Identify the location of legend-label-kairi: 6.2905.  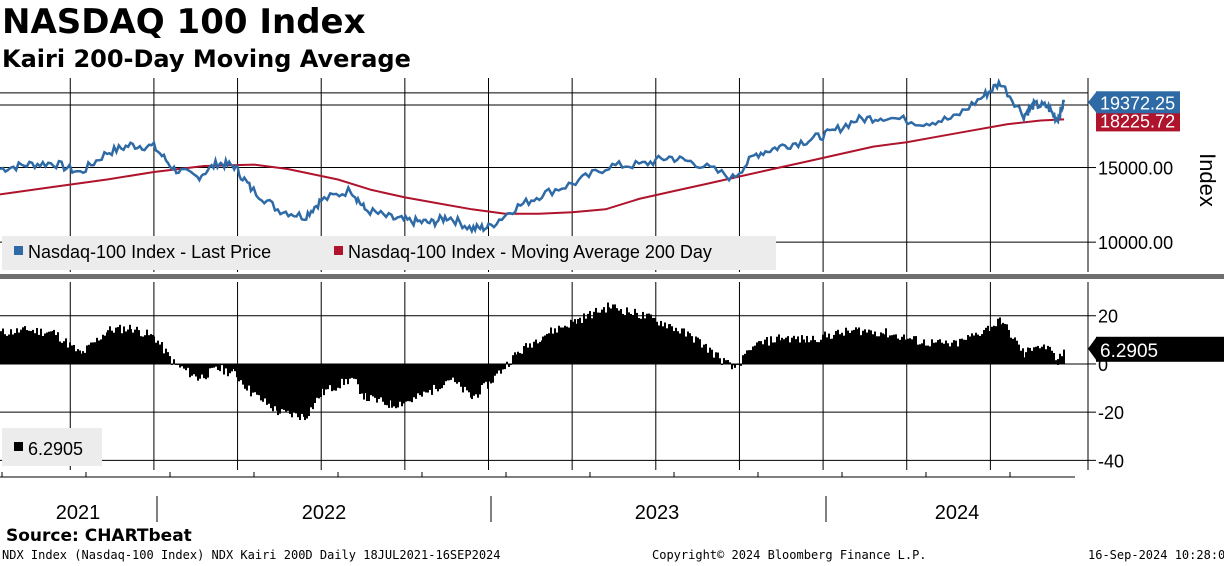
(55, 449).